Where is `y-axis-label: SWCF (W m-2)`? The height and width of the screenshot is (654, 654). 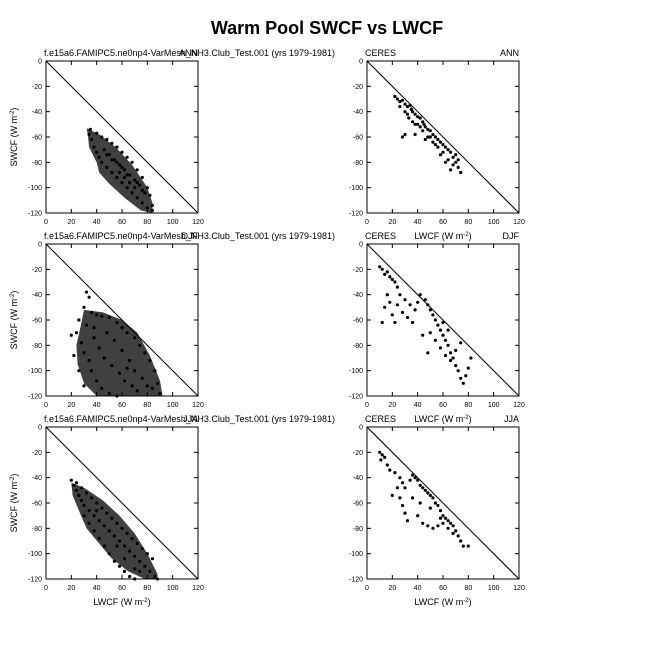
y-axis-label: SWCF (W m-2) is located at coordinates (14, 320).